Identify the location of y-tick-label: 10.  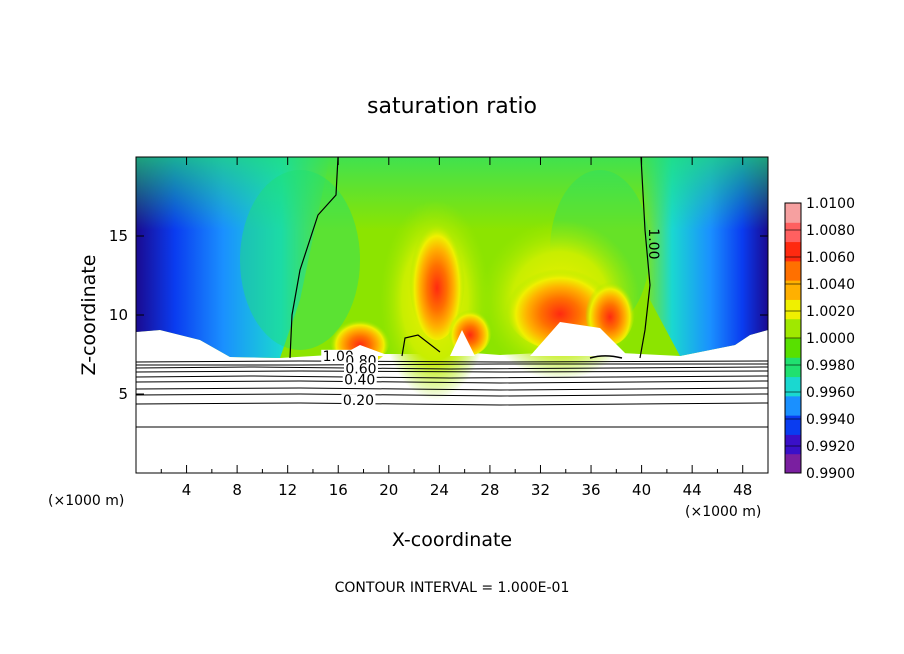
(118, 315).